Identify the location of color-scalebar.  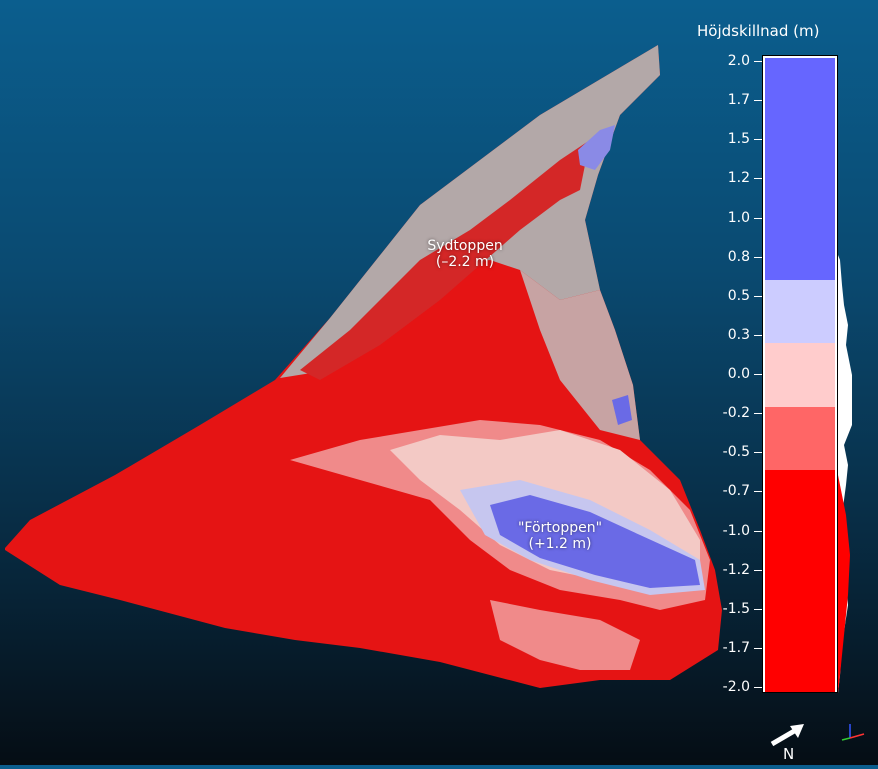
(800, 374).